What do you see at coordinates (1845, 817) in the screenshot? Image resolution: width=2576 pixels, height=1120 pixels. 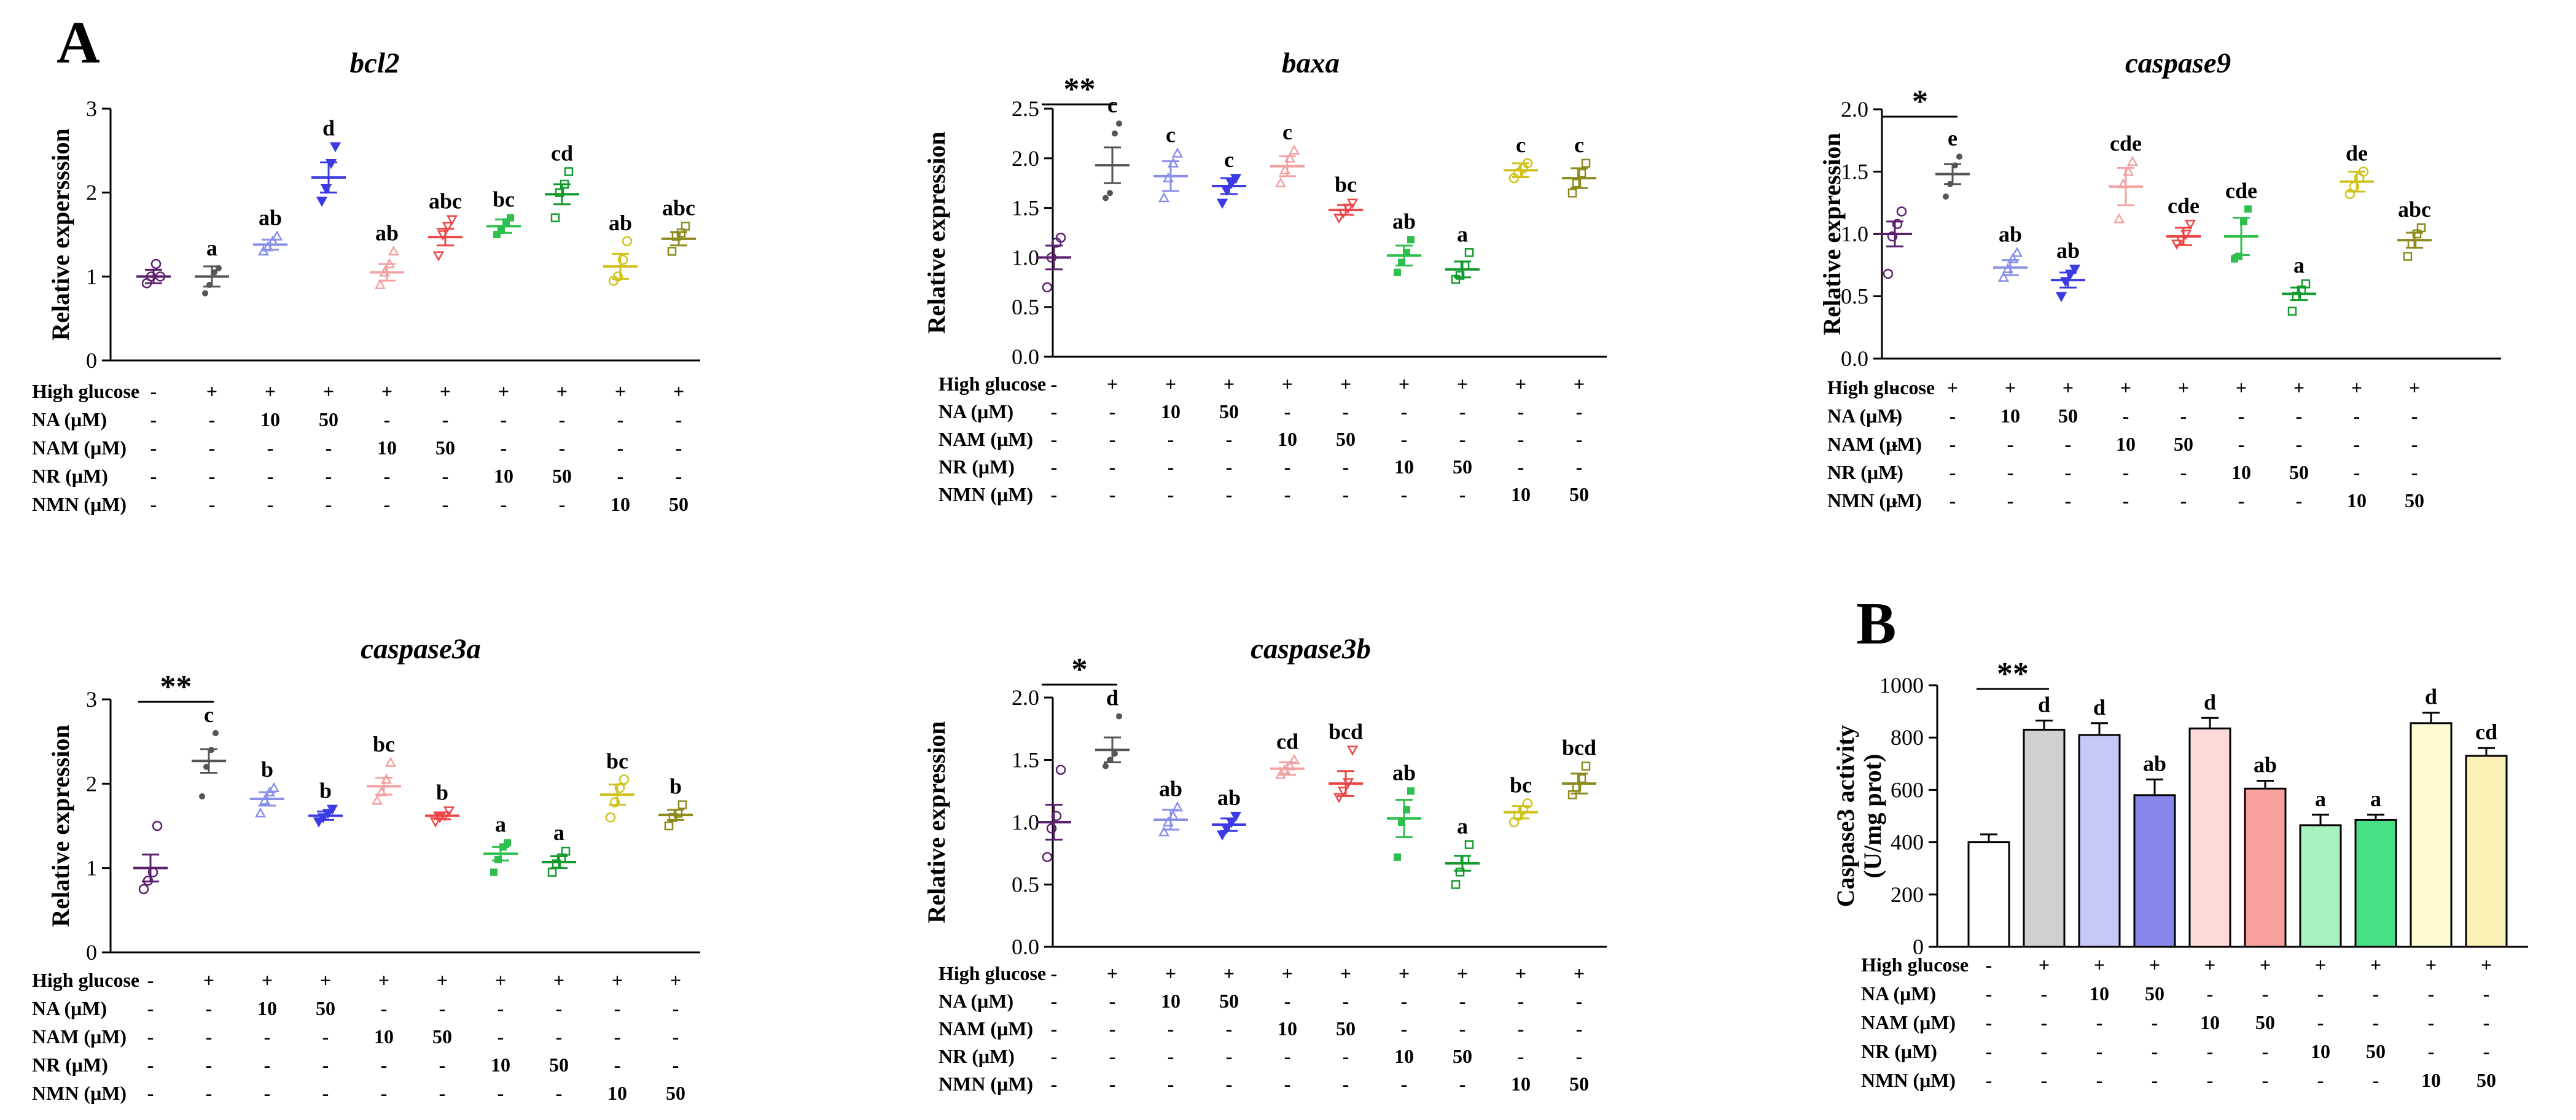 I see `y-axis-label: Caspase3 activity` at bounding box center [1845, 817].